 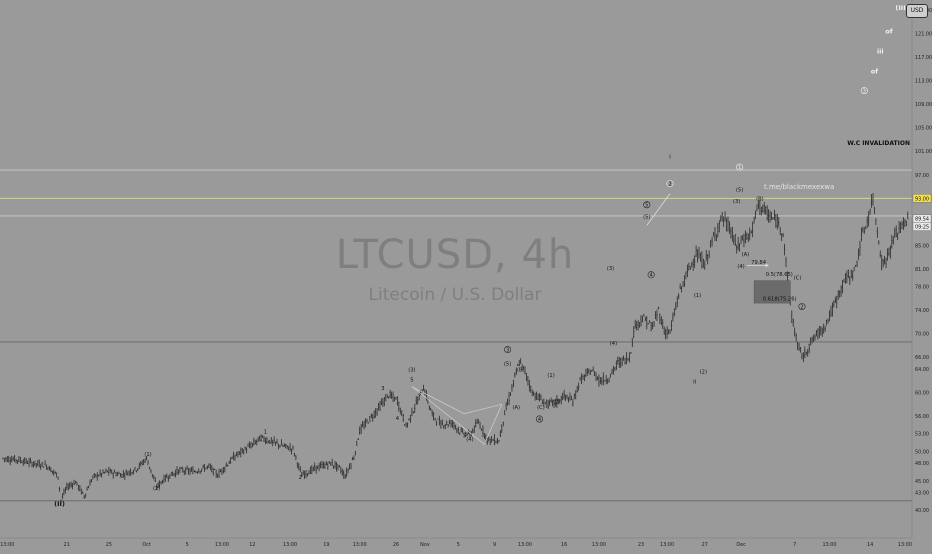 What do you see at coordinates (326, 545) in the screenshot?
I see `time-axis-tick: 19` at bounding box center [326, 545].